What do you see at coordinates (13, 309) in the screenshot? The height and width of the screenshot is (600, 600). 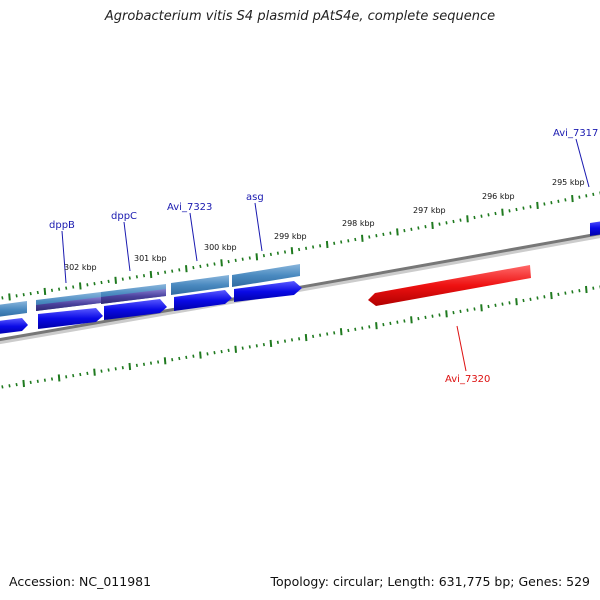 I see `cds-feature` at bounding box center [13, 309].